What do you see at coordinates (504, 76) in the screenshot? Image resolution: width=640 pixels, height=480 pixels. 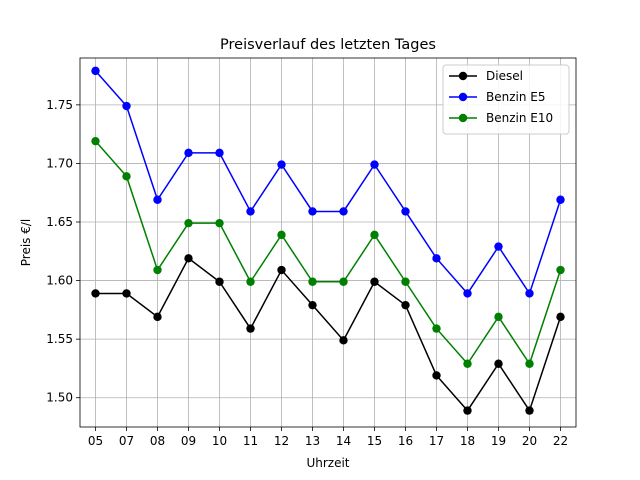 I see `legend-label: Diesel` at bounding box center [504, 76].